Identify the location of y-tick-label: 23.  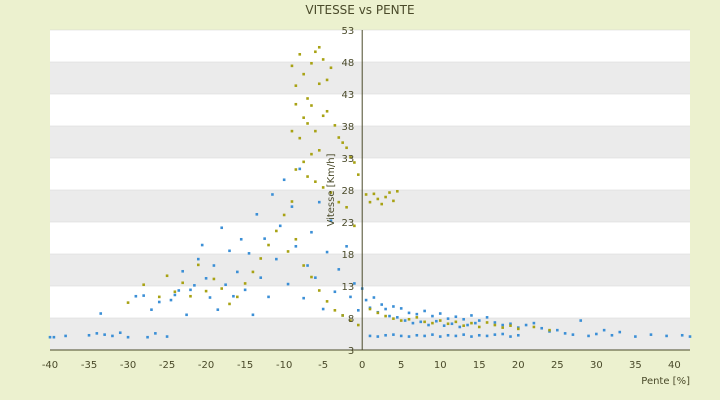
(347, 223).